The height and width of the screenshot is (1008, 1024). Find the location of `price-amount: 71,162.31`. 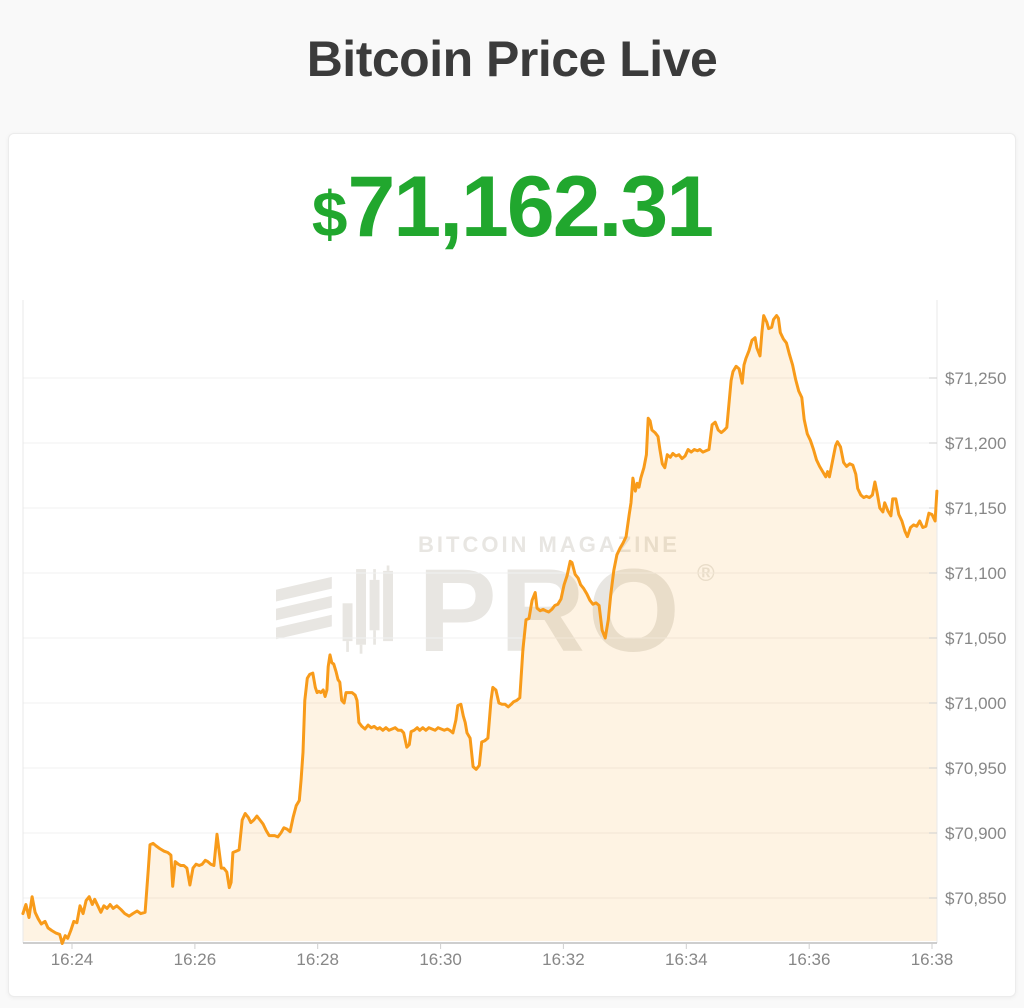

price-amount: 71,162.31 is located at coordinates (531, 207).